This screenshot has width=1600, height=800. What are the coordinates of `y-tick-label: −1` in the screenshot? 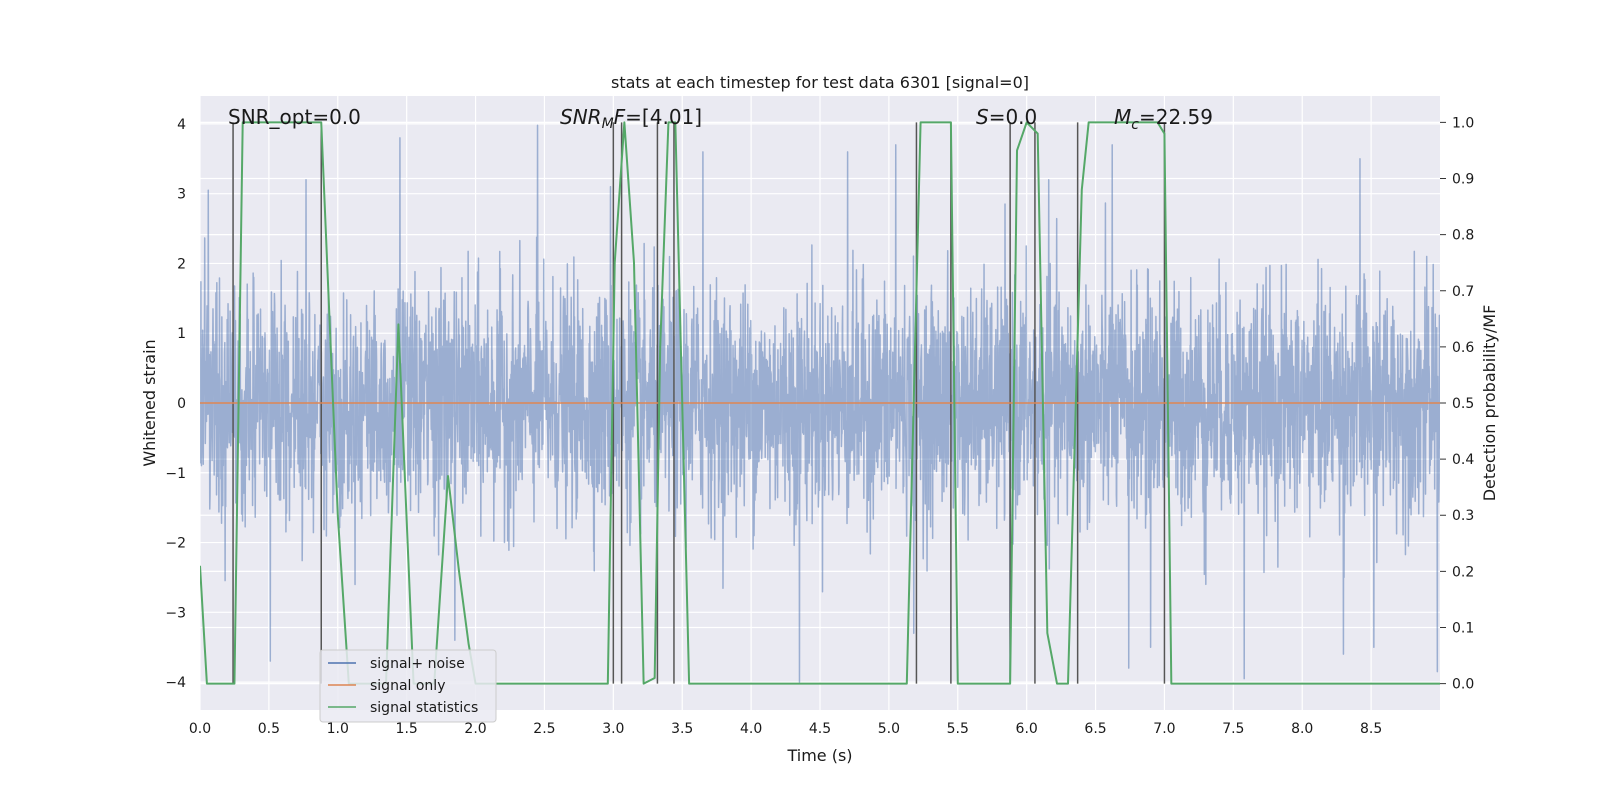 It's located at (175, 474).